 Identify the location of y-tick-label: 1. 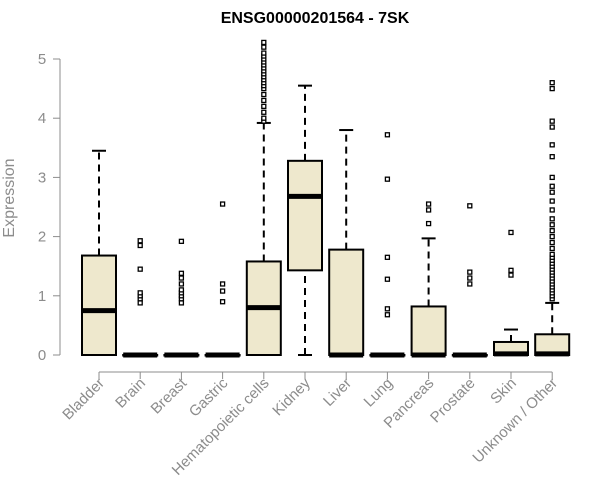
(42, 296).